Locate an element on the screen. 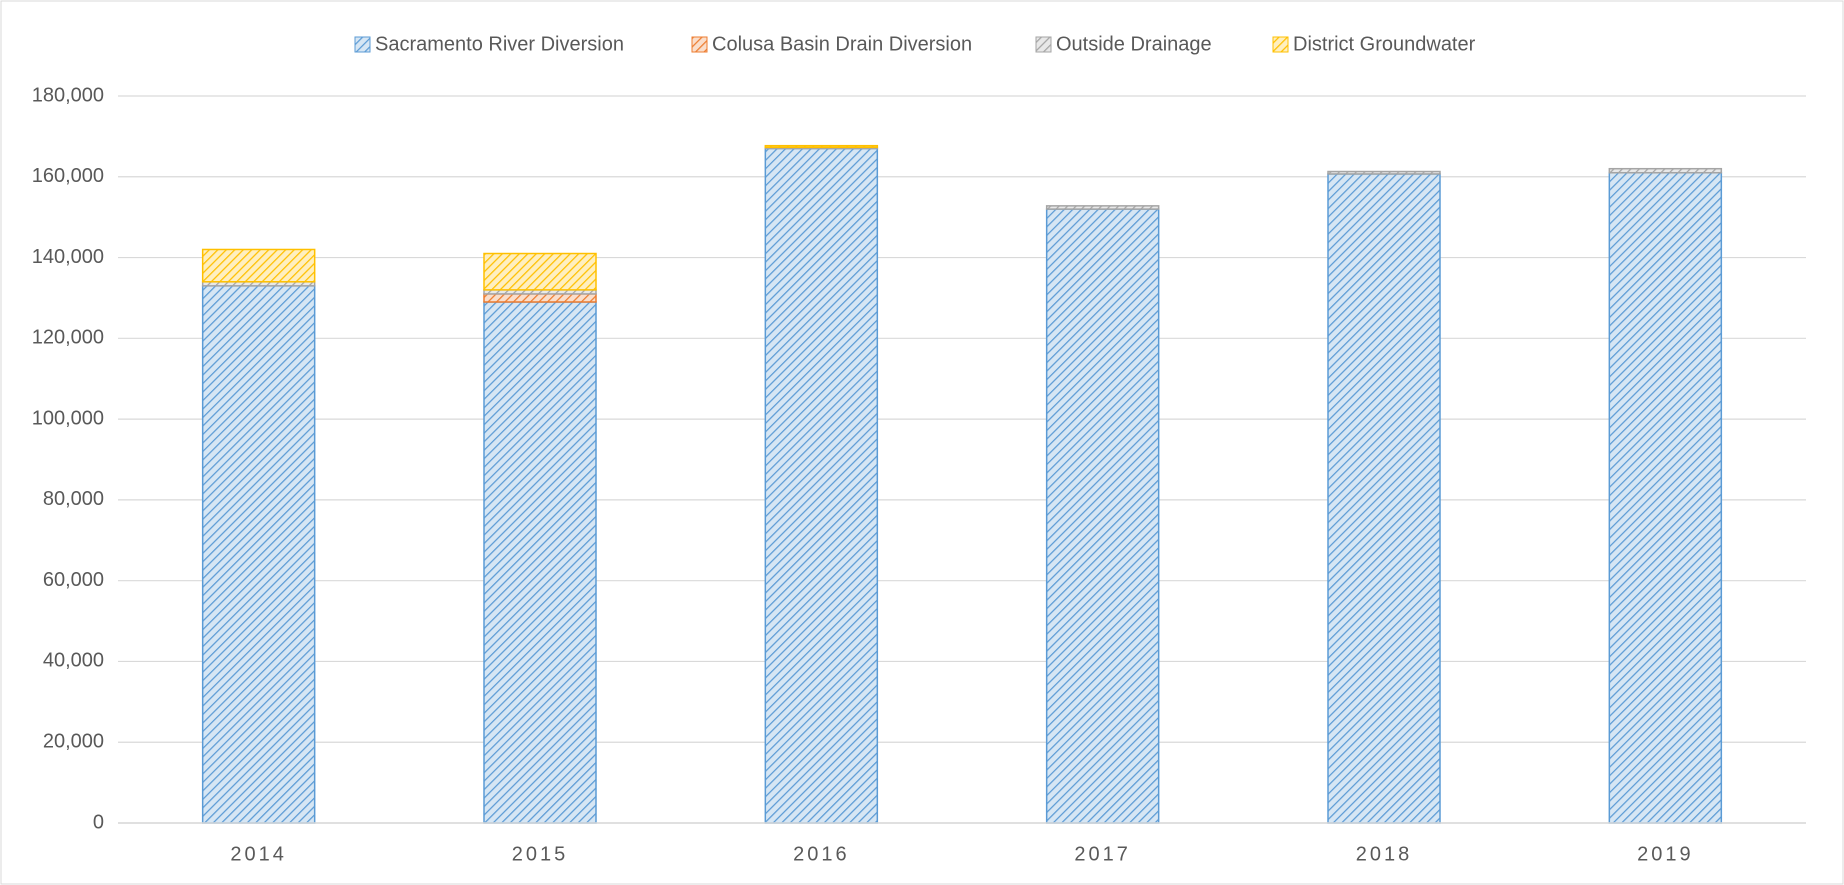 This screenshot has height=885, width=1844. legend-label: District Groundwater is located at coordinates (1384, 44).